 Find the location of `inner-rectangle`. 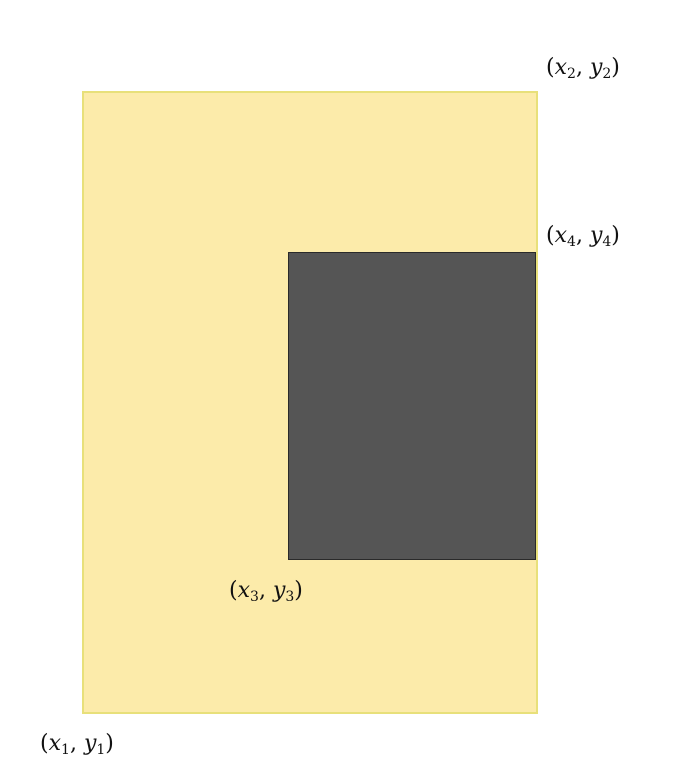

inner-rectangle is located at coordinates (412, 406).